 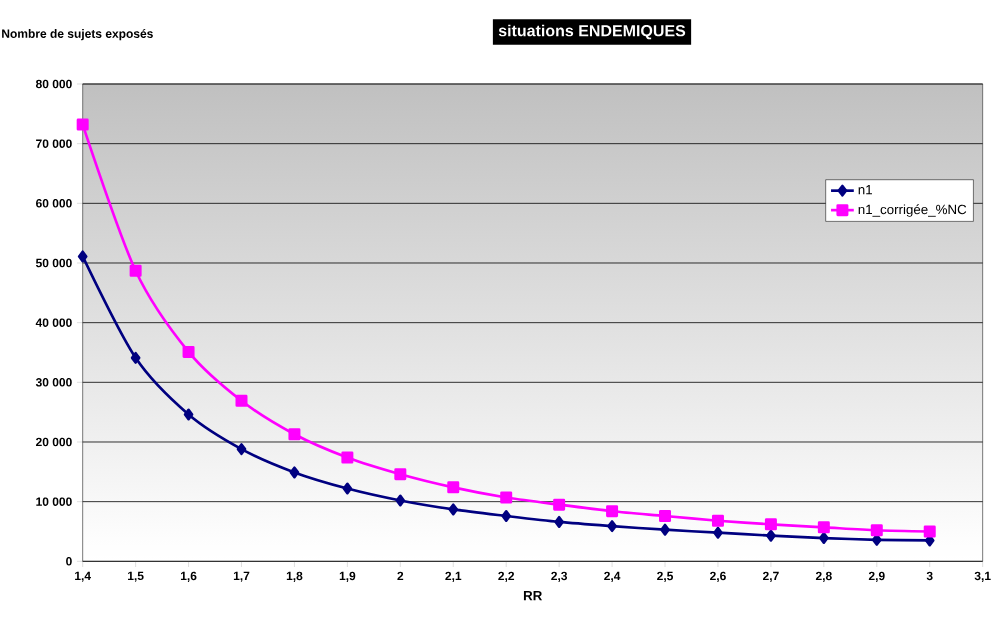 I want to click on x-tick-label: 2,8, so click(x=823, y=576).